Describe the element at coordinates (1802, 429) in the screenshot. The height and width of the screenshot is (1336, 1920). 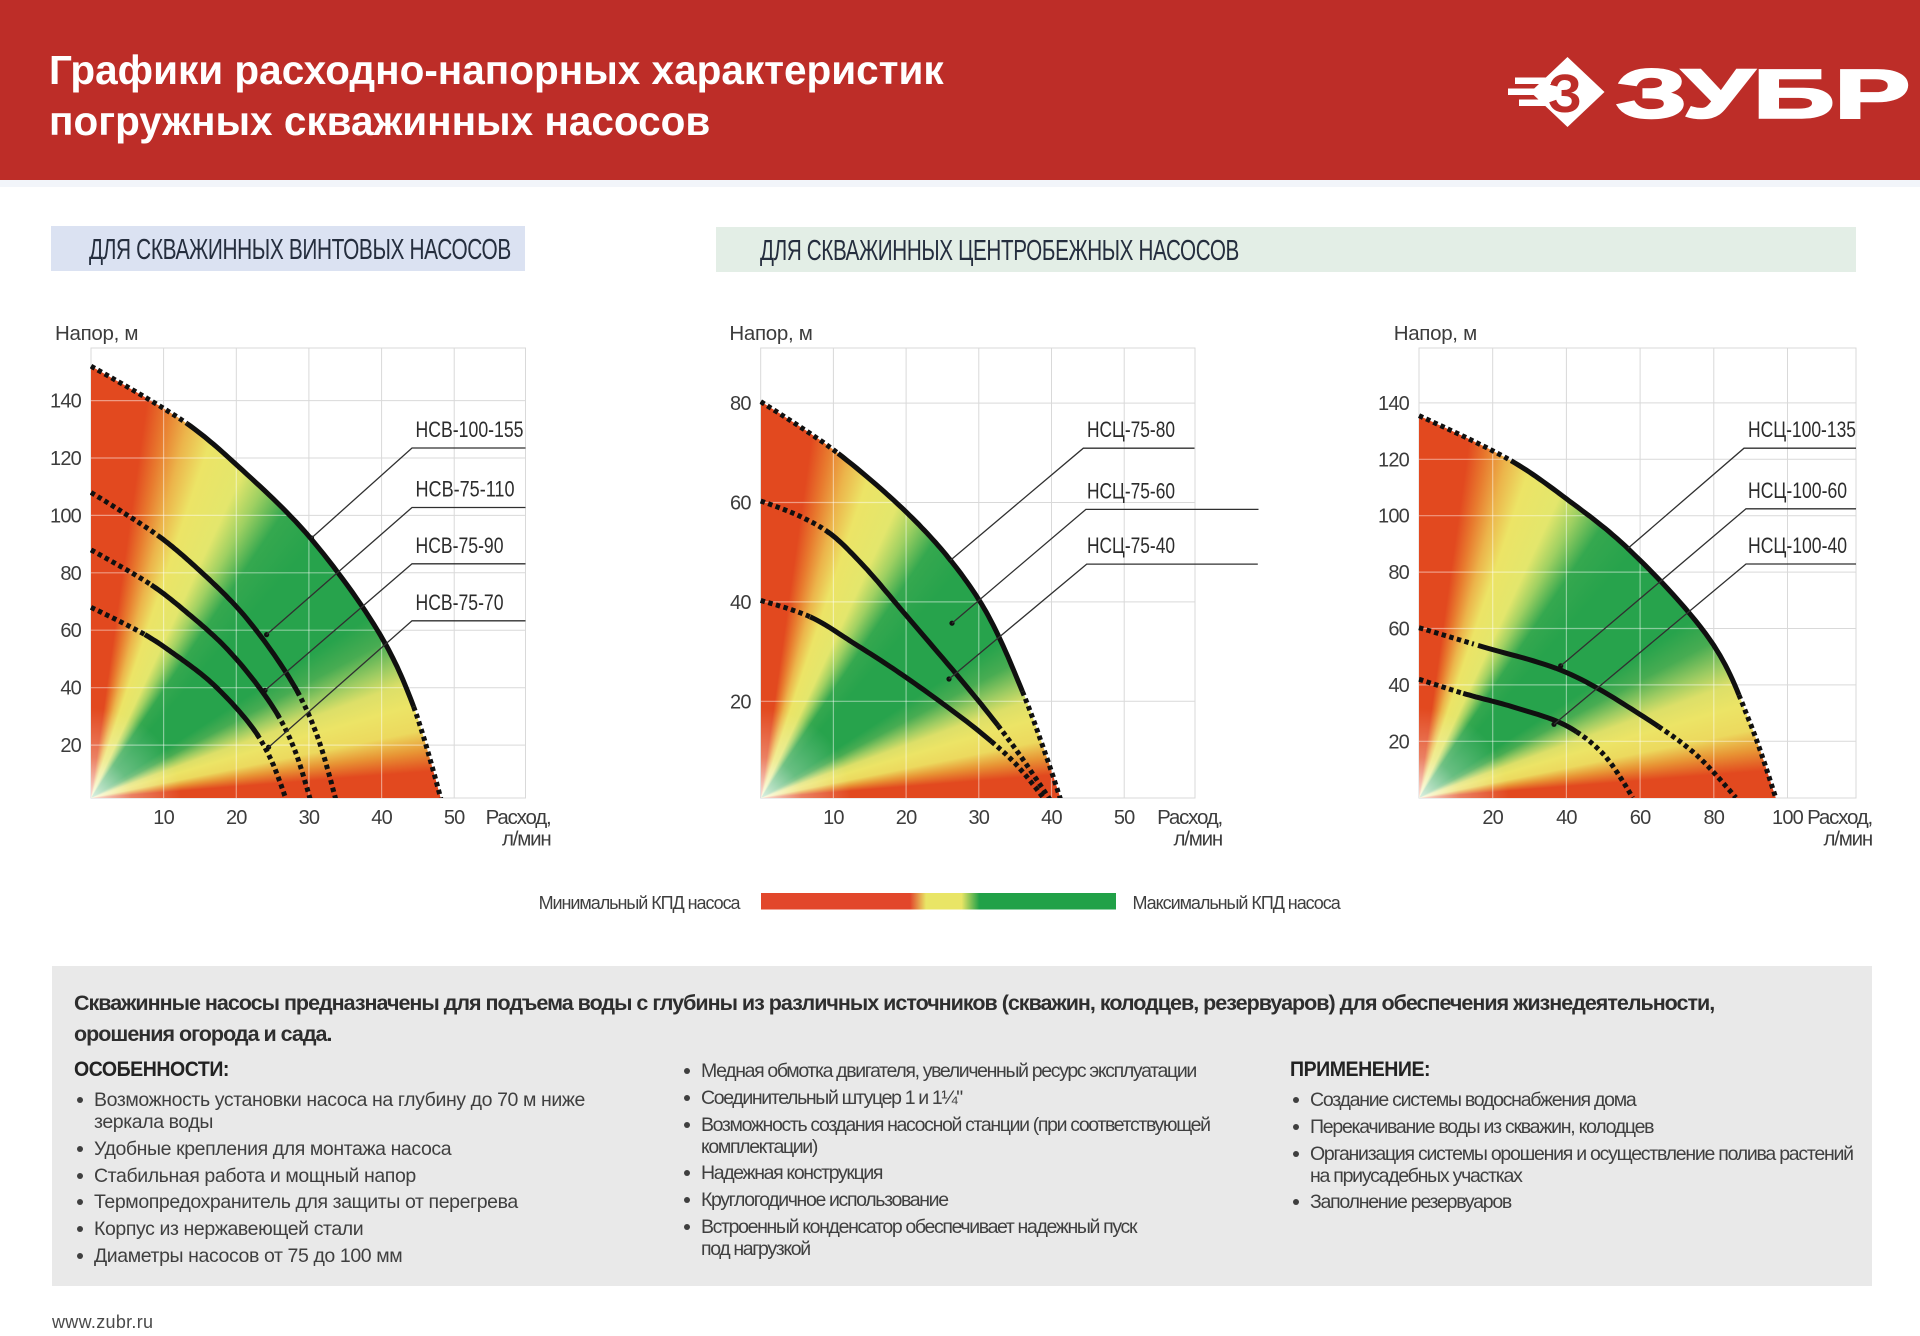
I see `svg-text: НСЦ-100-135` at that location.